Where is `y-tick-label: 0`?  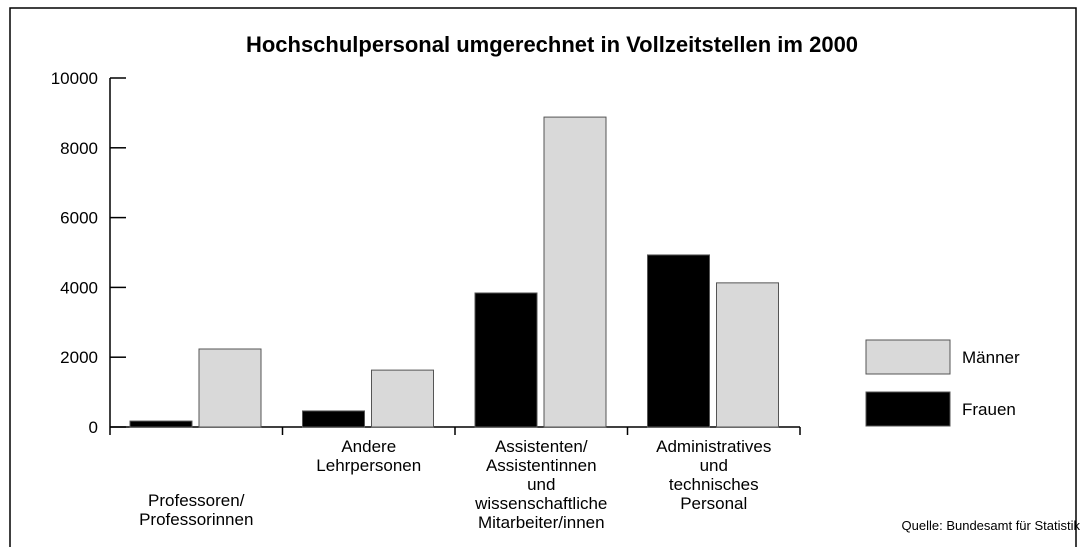 y-tick-label: 0 is located at coordinates (93, 427).